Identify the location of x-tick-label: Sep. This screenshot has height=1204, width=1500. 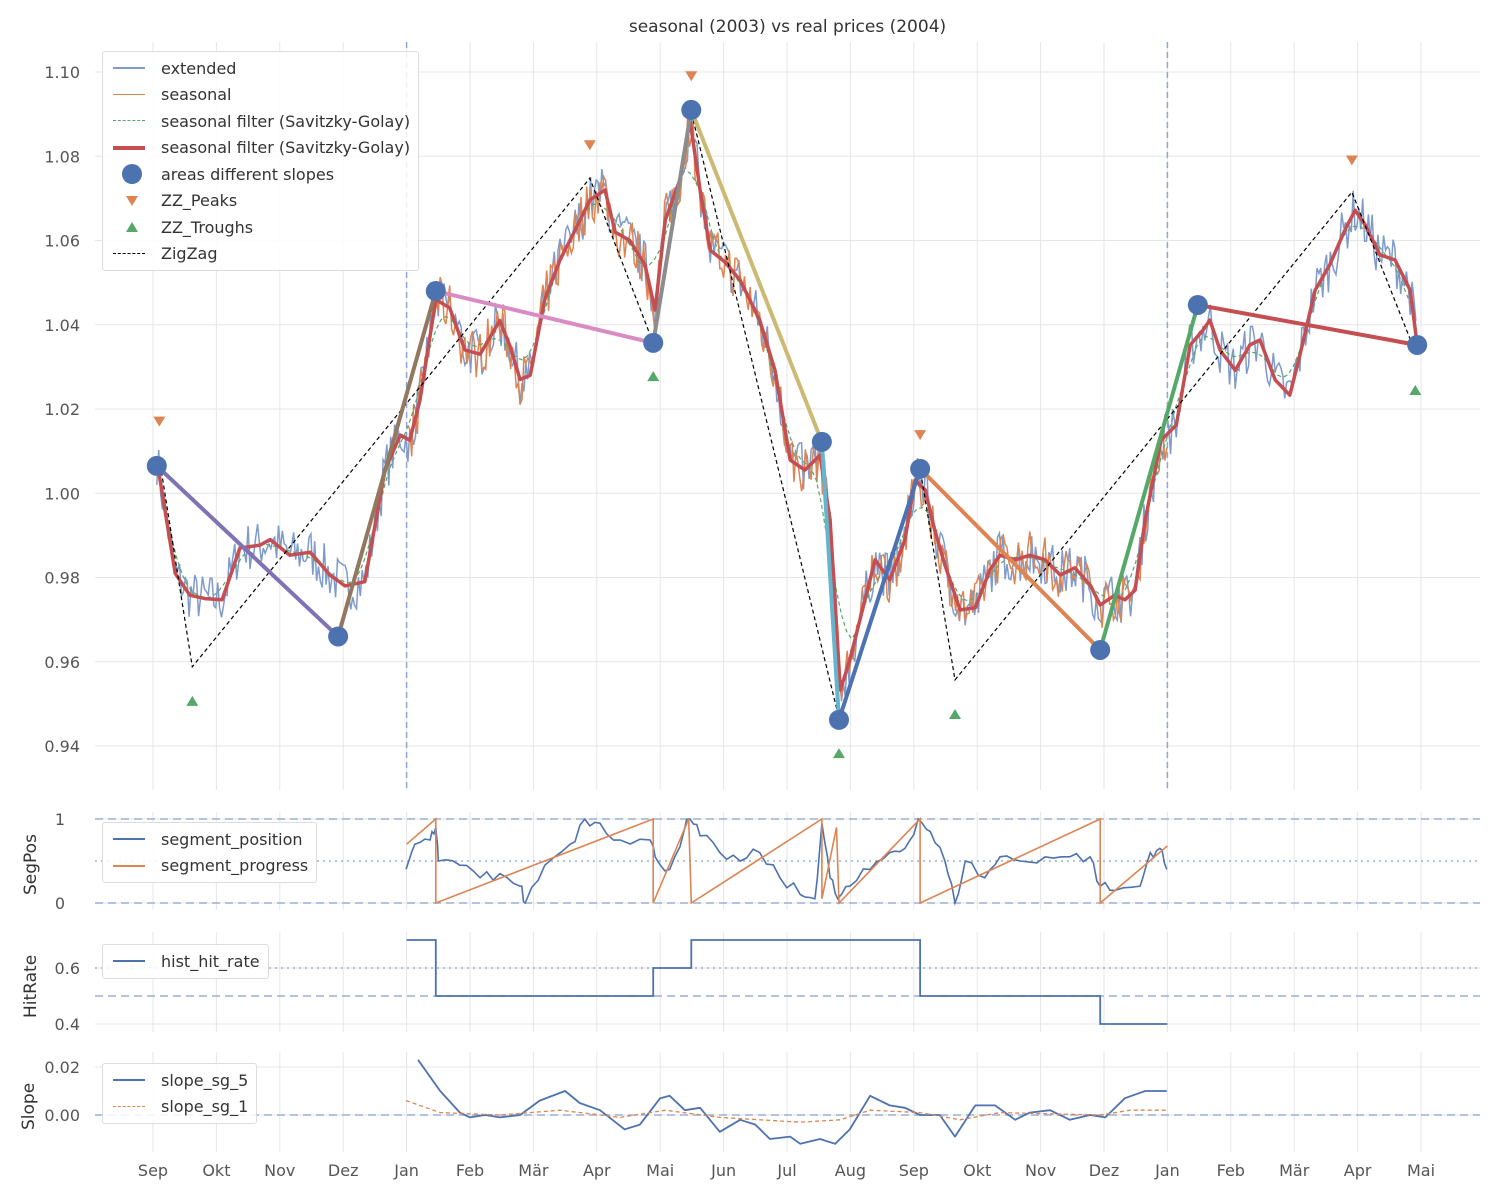
(914, 1170).